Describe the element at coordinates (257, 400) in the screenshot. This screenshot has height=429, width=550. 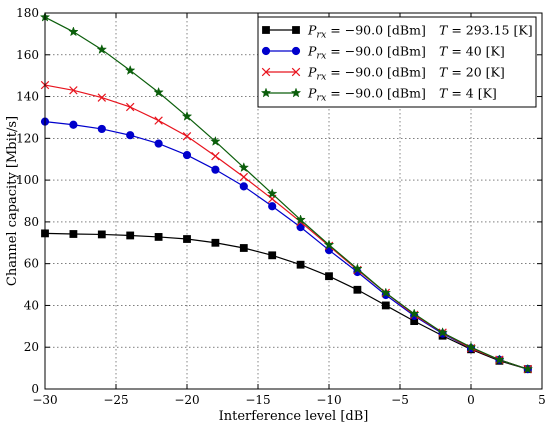
I see `x-tick-label: −15` at that location.